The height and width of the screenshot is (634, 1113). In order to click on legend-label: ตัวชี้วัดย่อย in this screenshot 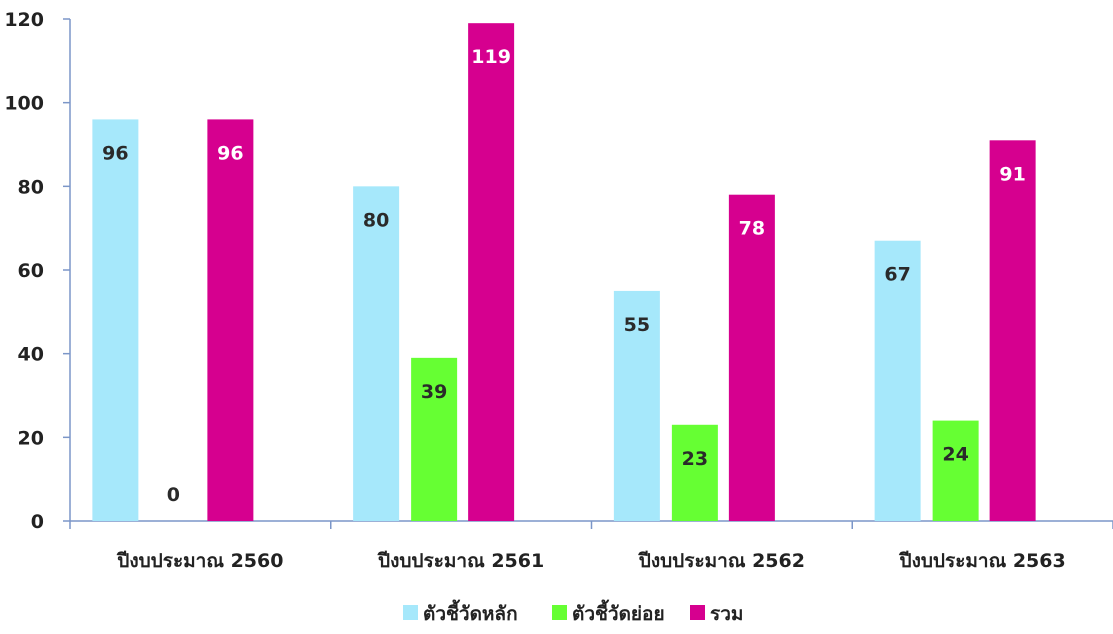, I will do `click(618, 612)`.